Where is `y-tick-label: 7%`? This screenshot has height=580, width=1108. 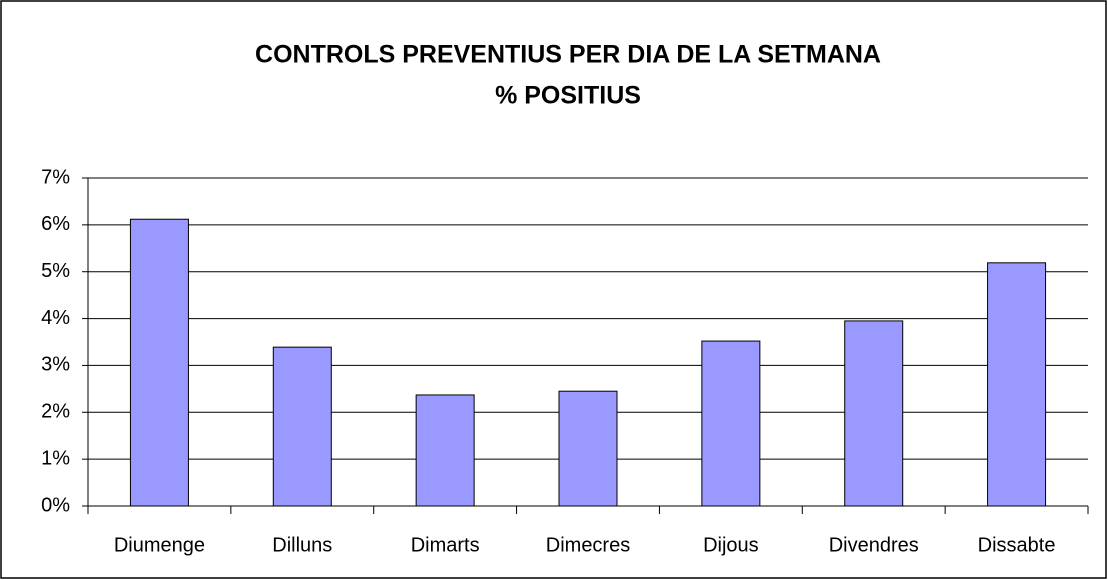 y-tick-label: 7% is located at coordinates (55, 177).